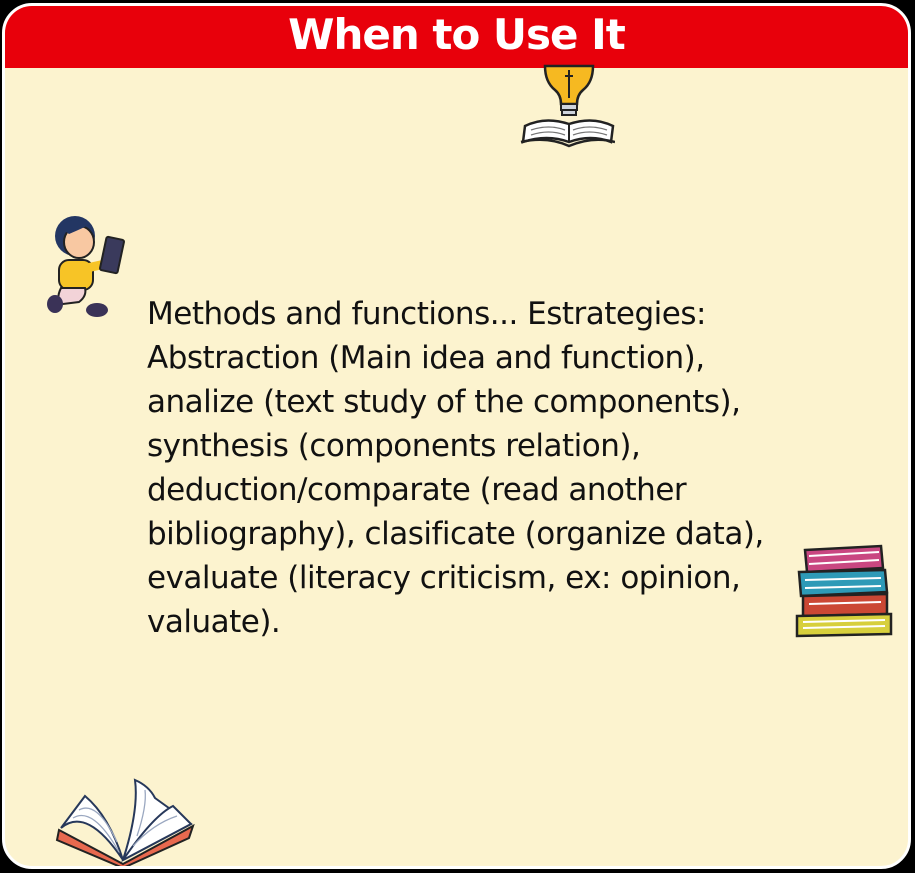 The height and width of the screenshot is (873, 915). Describe the element at coordinates (457, 34) in the screenshot. I see `page-title: When to Use It` at that location.